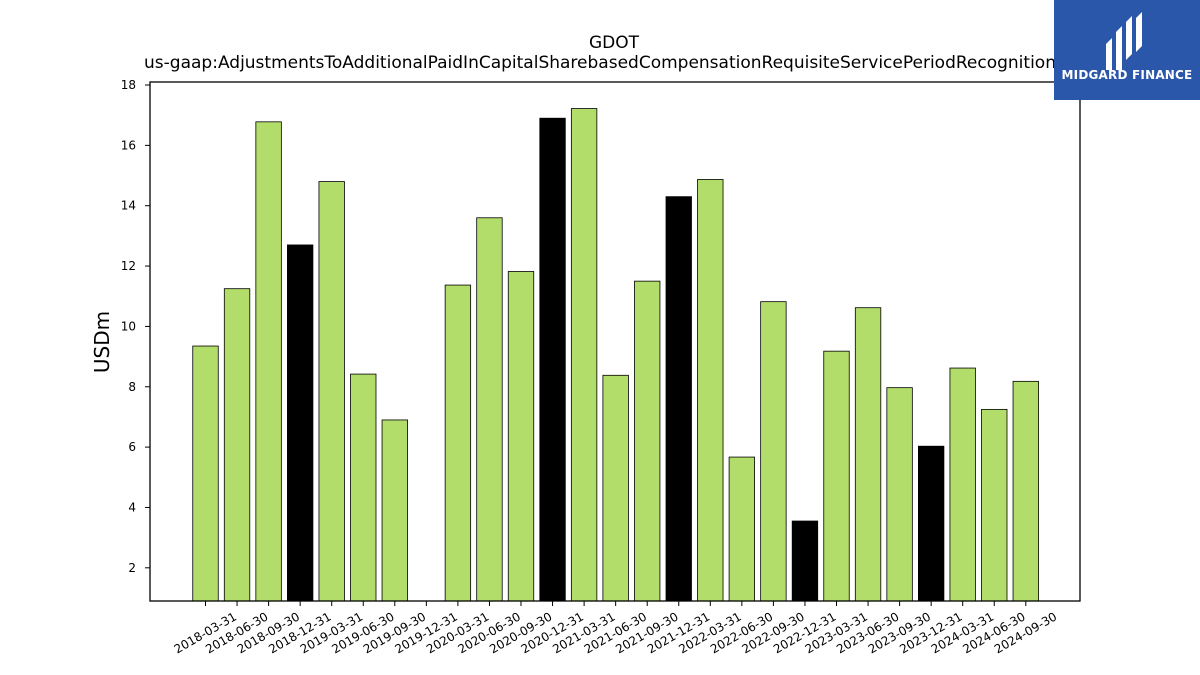  What do you see at coordinates (1127, 75) in the screenshot?
I see `logo-text: MIDGARD FINANCE` at bounding box center [1127, 75].